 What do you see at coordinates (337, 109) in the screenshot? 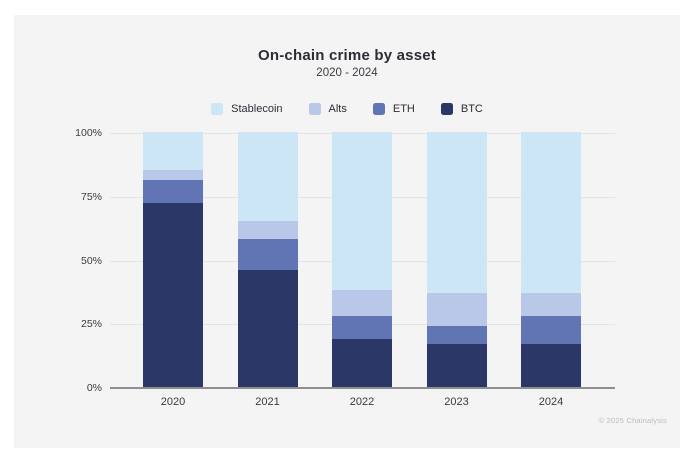
I see `legend-label: Alts` at bounding box center [337, 109].